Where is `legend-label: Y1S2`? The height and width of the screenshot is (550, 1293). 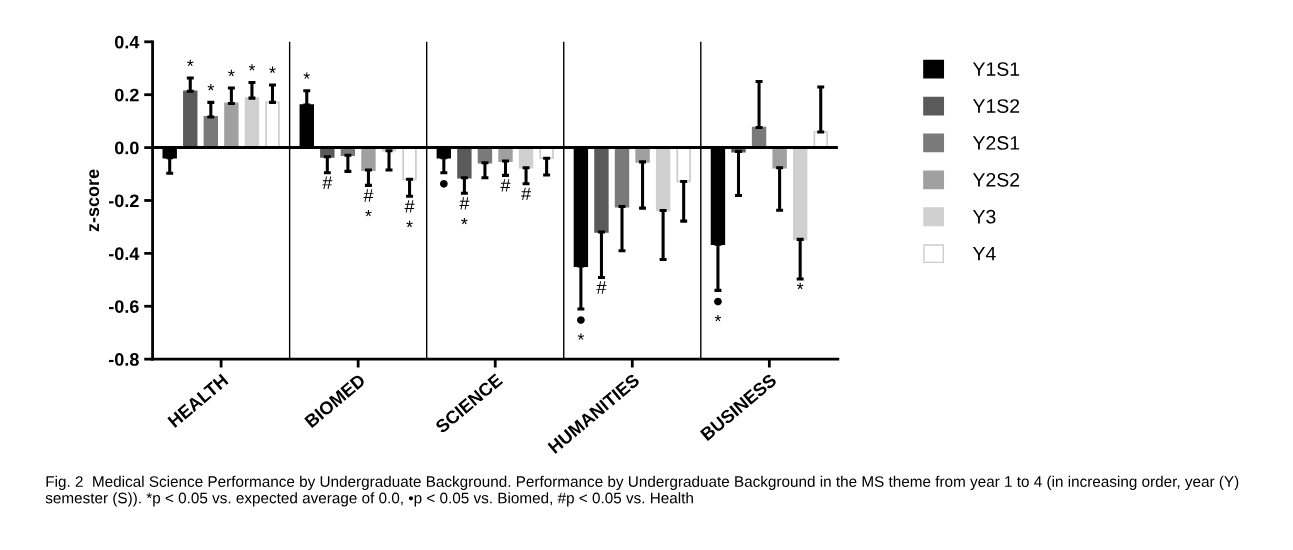 legend-label: Y1S2 is located at coordinates (996, 106).